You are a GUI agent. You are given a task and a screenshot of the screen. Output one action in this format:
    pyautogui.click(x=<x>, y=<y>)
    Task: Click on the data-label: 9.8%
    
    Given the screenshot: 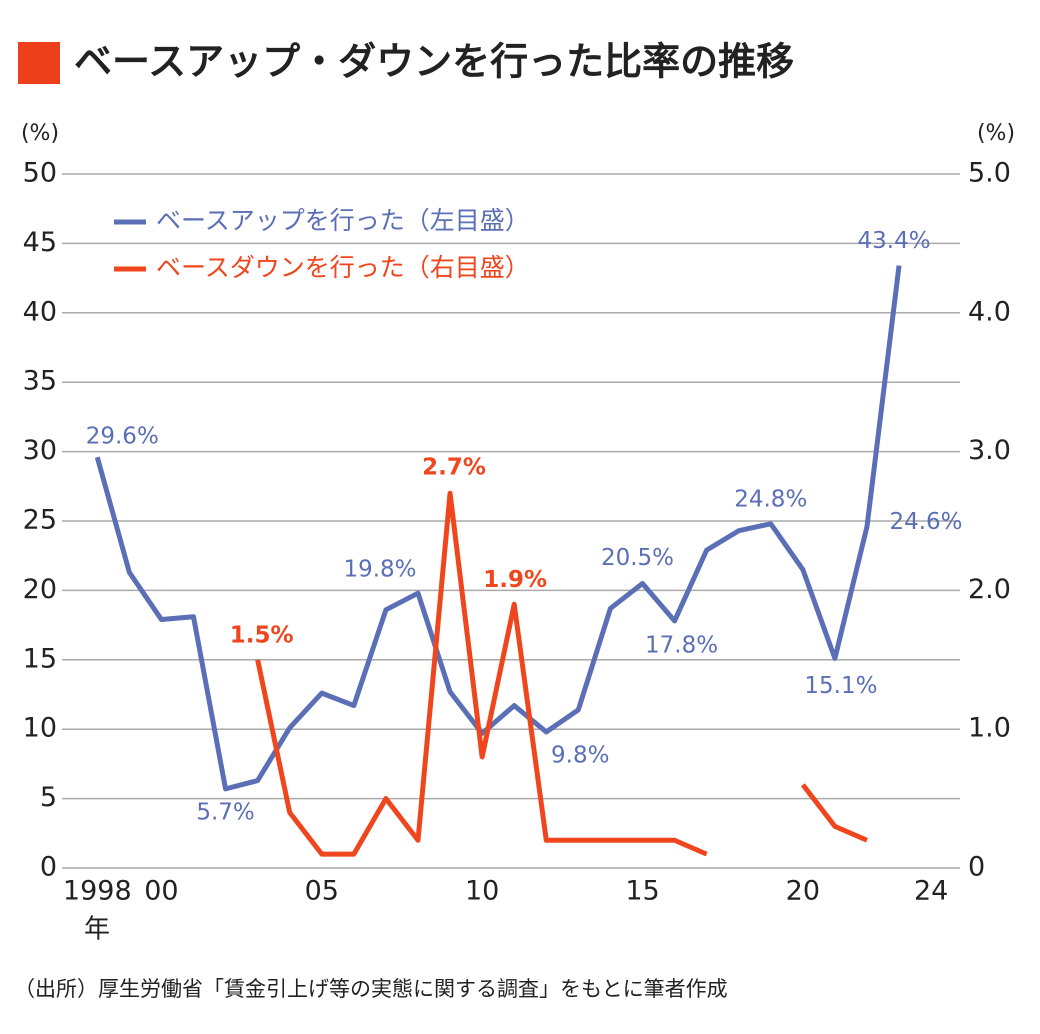 What is the action you would take?
    pyautogui.click(x=580, y=755)
    